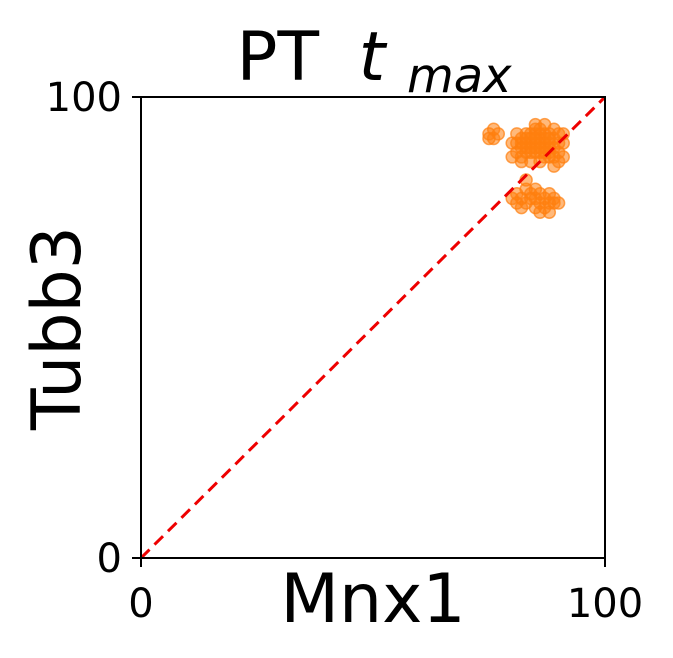 This screenshot has height=658, width=673. What do you see at coordinates (605, 604) in the screenshot?
I see `x-tick-label-1: 100` at bounding box center [605, 604].